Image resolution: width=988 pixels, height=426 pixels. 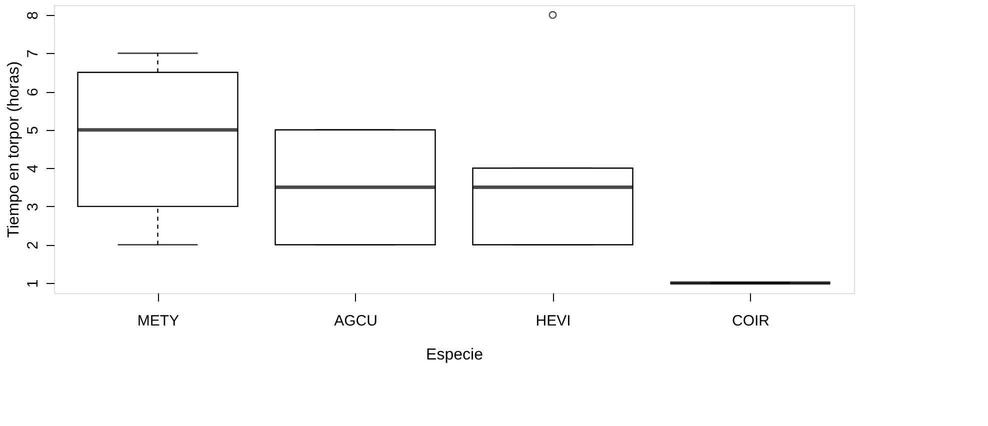 I want to click on x-tick-label: COIR, so click(x=751, y=321).